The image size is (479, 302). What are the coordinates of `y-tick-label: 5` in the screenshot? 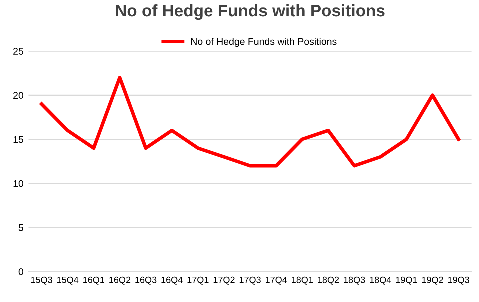 It's located at (21, 228).